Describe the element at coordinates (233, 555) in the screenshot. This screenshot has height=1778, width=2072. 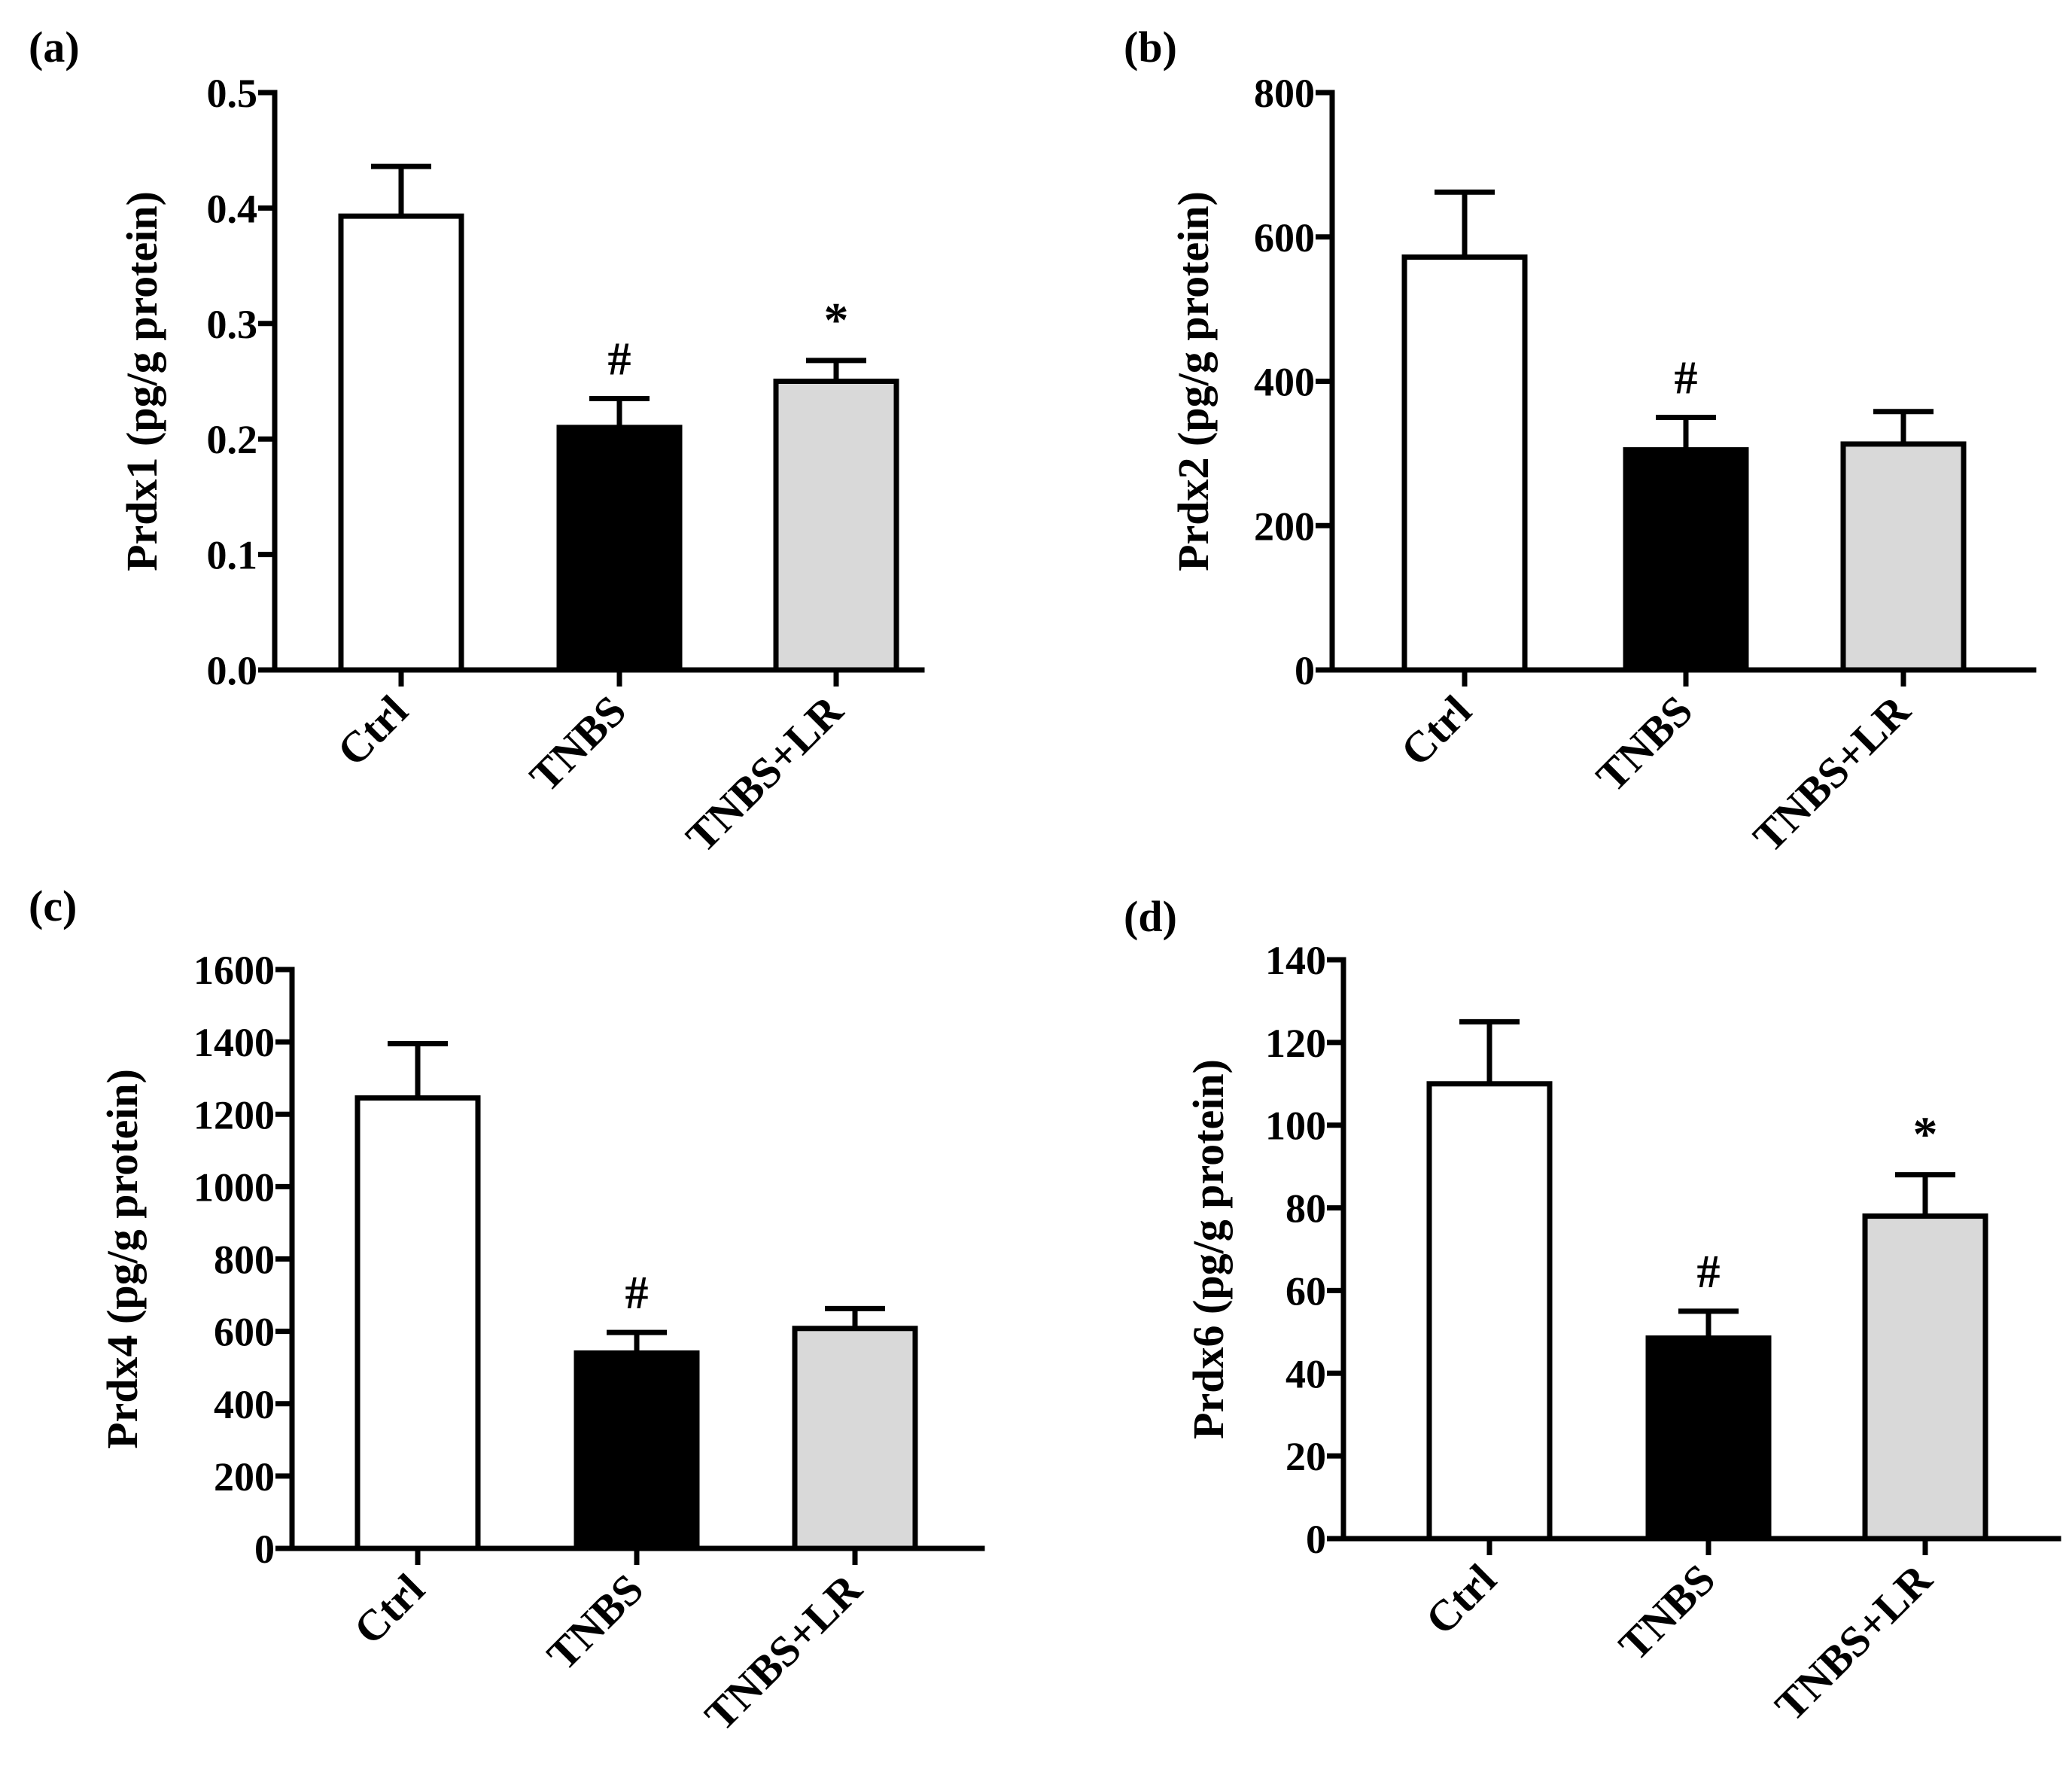
I see `y-tick-label: 0.1` at that location.